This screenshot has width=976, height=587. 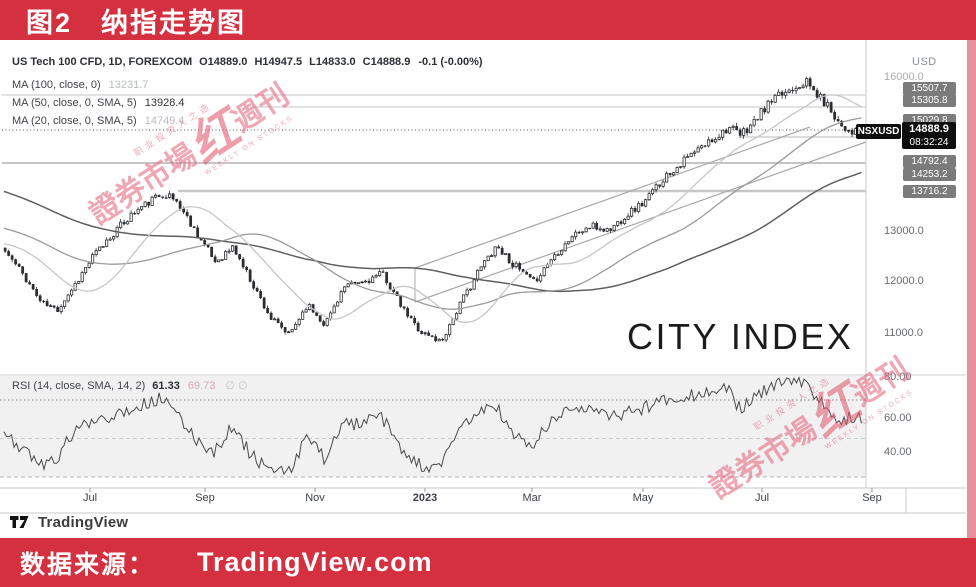 I want to click on source-label: 数据来源：, so click(x=88, y=564).